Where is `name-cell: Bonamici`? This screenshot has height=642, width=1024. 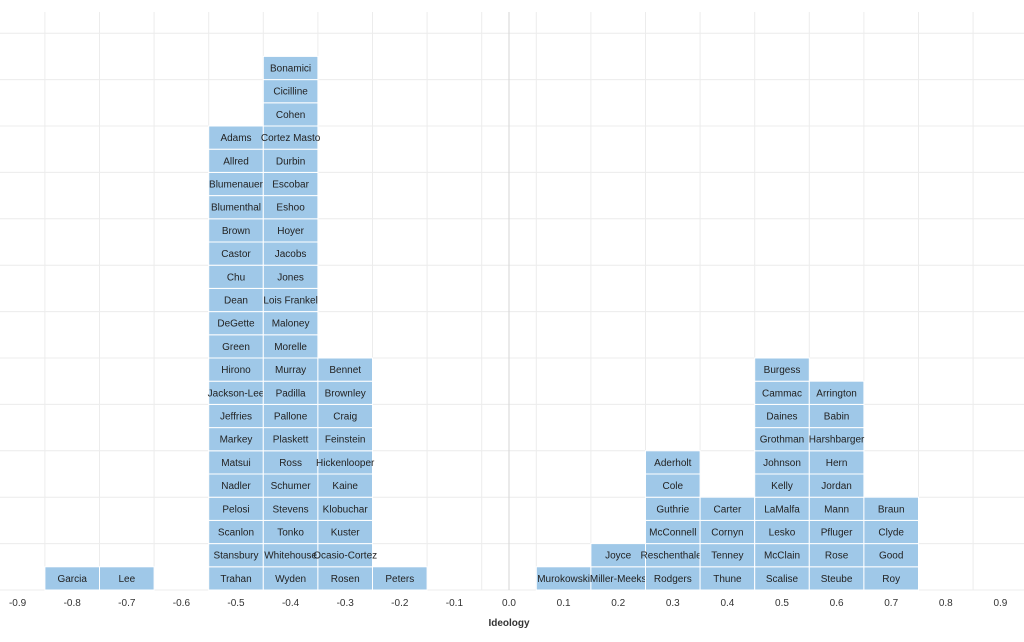
name-cell: Bonamici is located at coordinates (290, 68).